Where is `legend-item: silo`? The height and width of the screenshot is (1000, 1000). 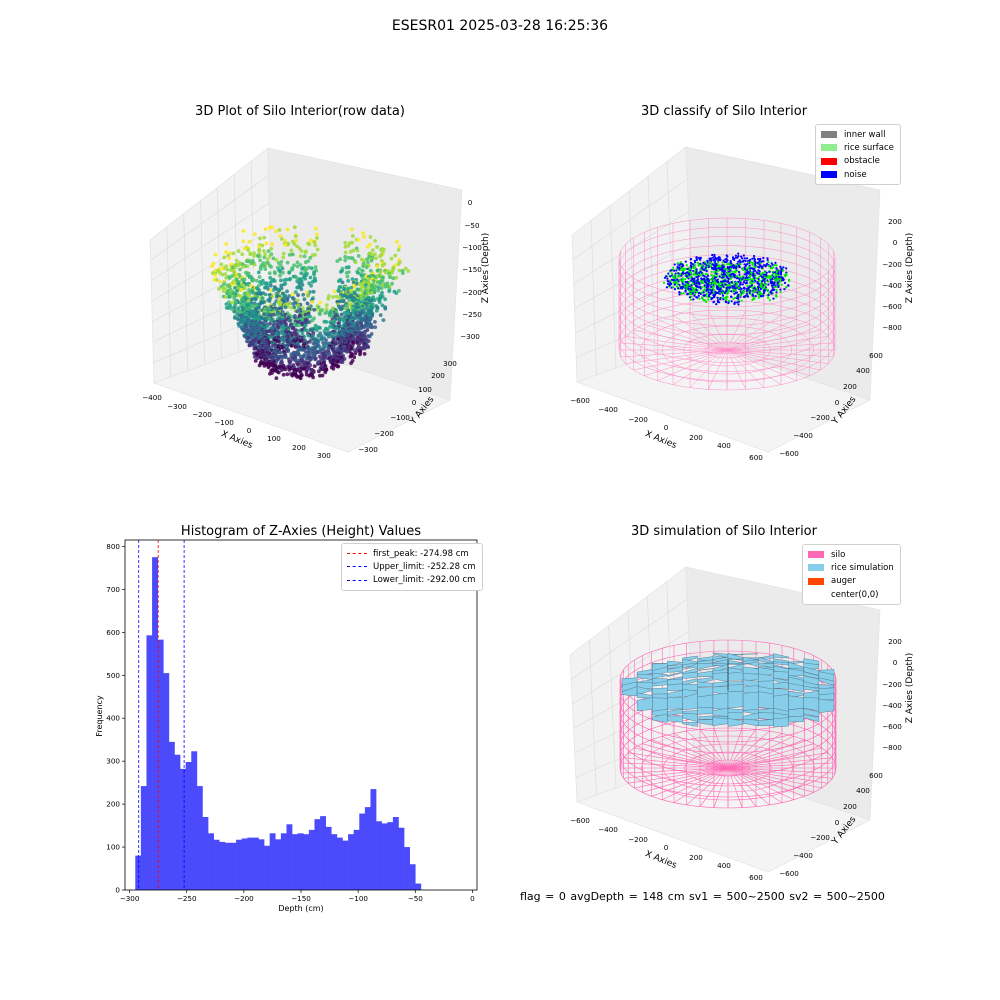
legend-item: silo is located at coordinates (851, 554).